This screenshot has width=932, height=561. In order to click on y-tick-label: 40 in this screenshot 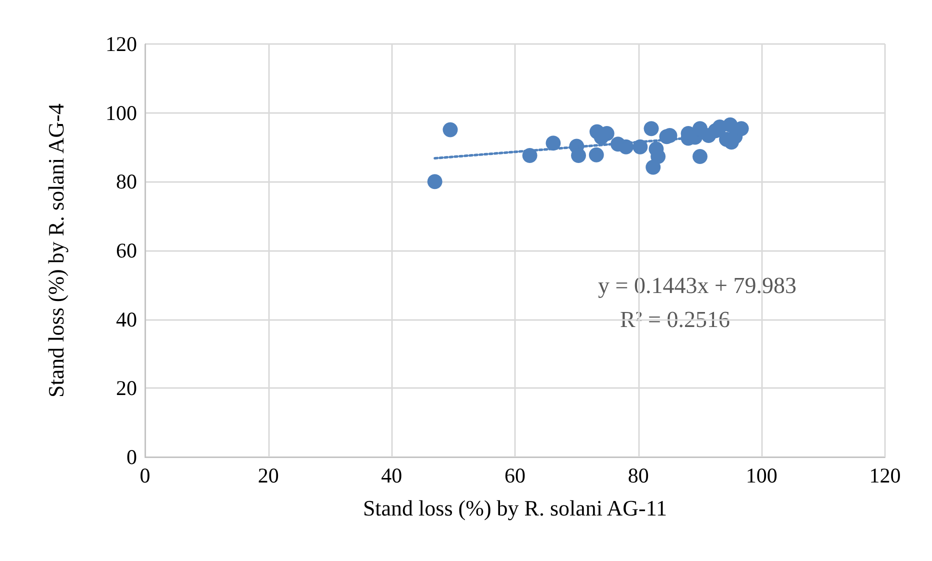, I will do `click(126, 319)`.